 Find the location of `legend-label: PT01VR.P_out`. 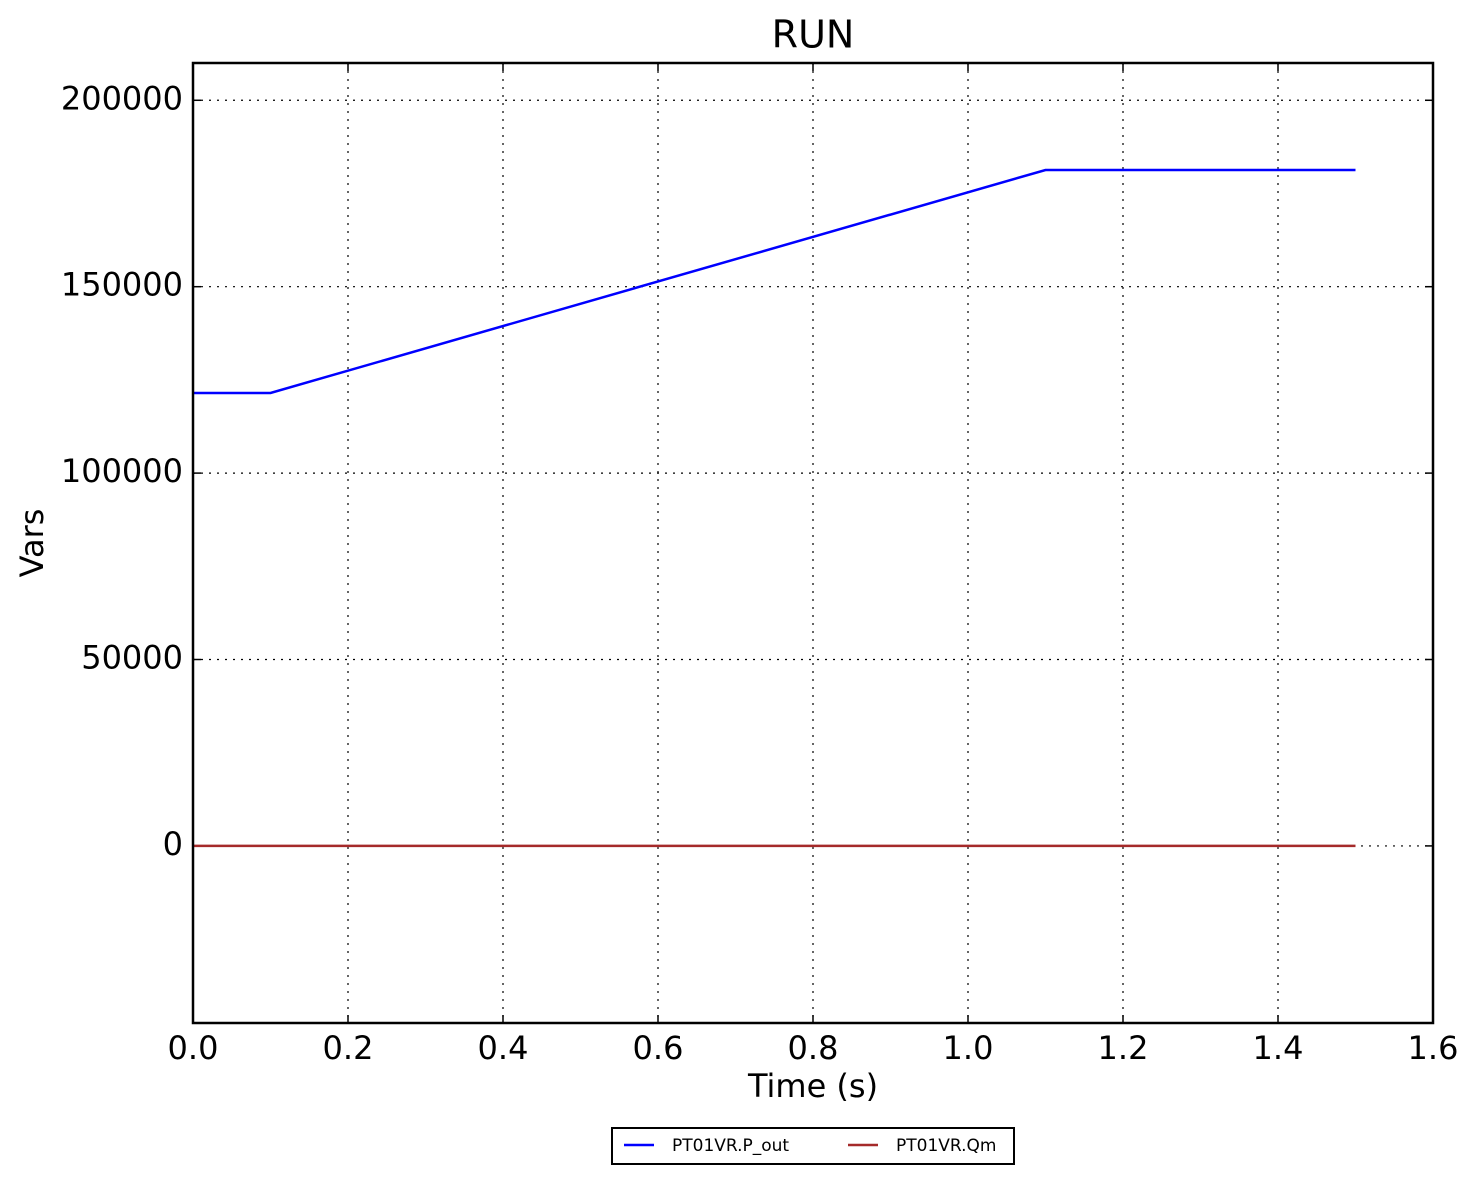

legend-label: PT01VR.P_out is located at coordinates (730, 1146).